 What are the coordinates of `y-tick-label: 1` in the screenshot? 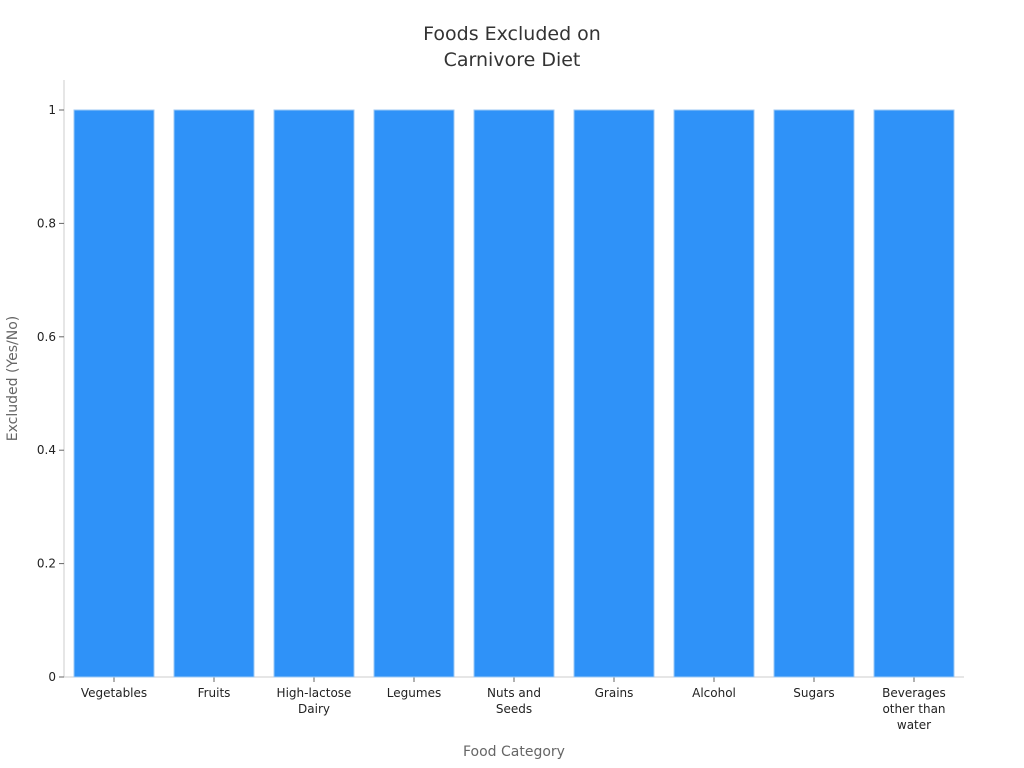 It's located at (52, 110).